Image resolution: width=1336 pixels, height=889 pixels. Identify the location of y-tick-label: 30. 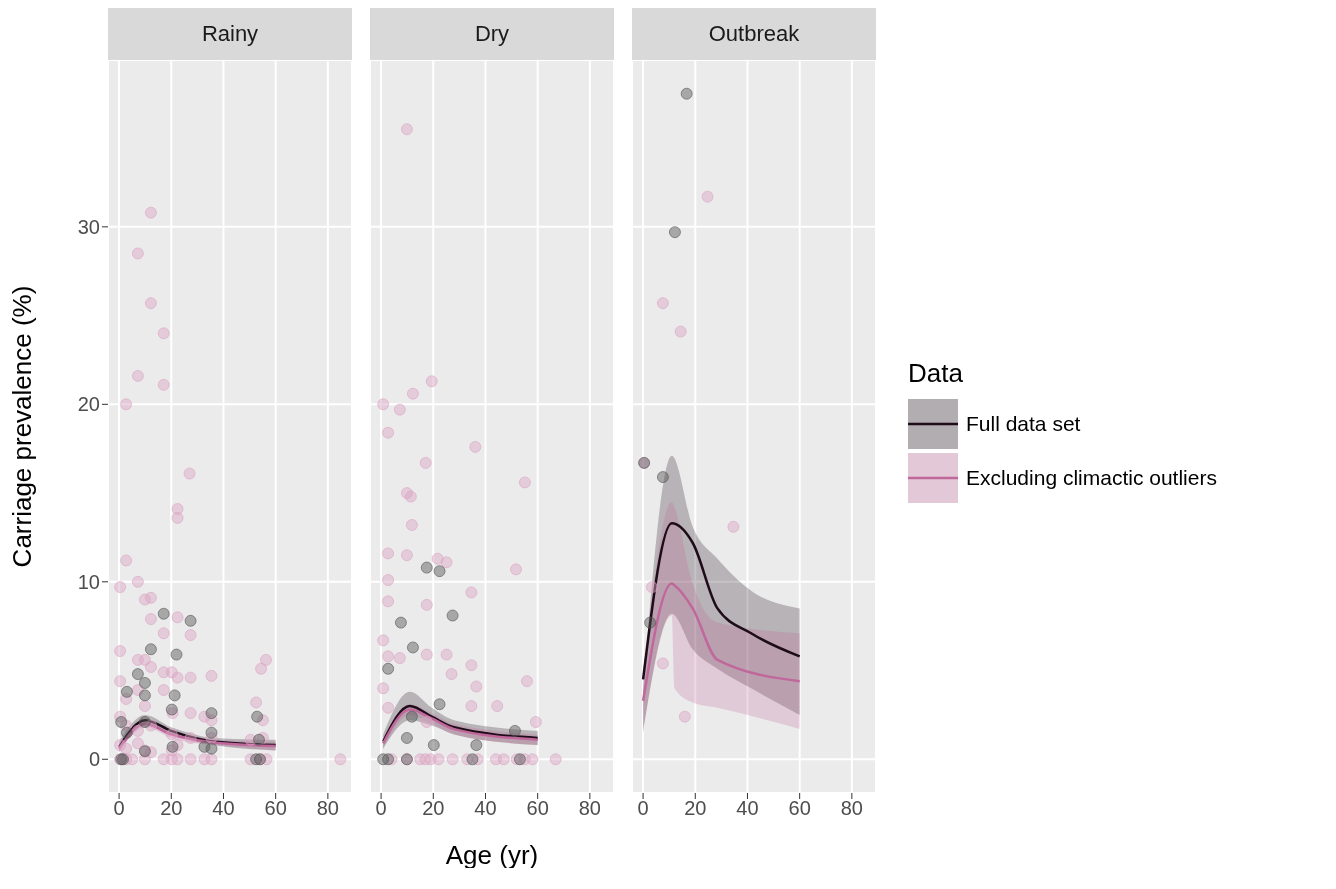
(88, 226).